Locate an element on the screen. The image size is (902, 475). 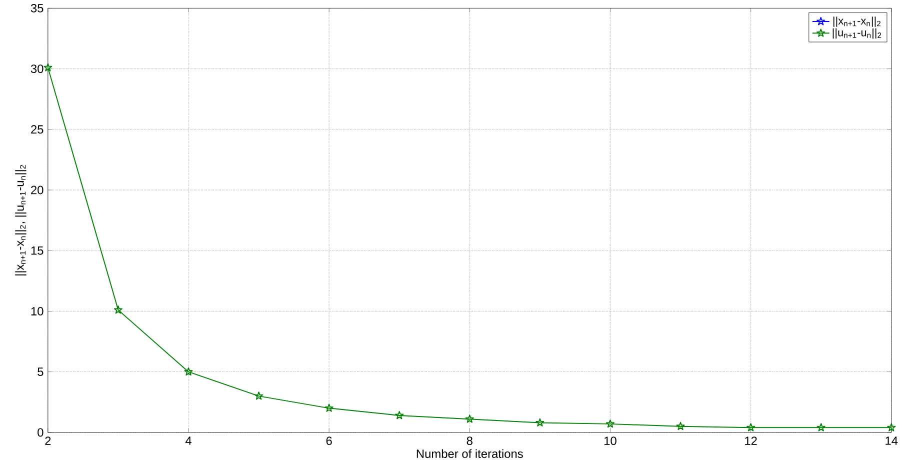
x-tick-label: 12 is located at coordinates (751, 440).